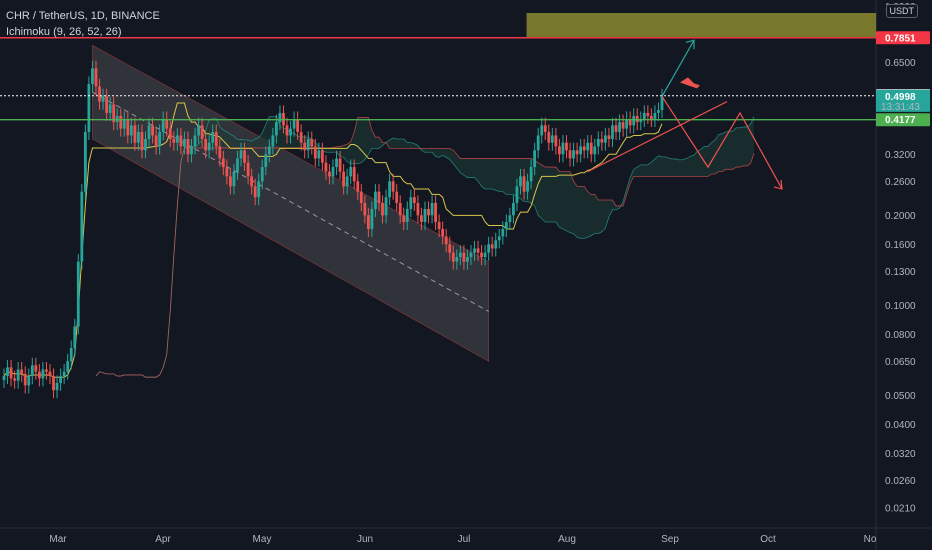 The height and width of the screenshot is (550, 932). Describe the element at coordinates (670, 539) in the screenshot. I see `x-tick-label: Sep` at that location.